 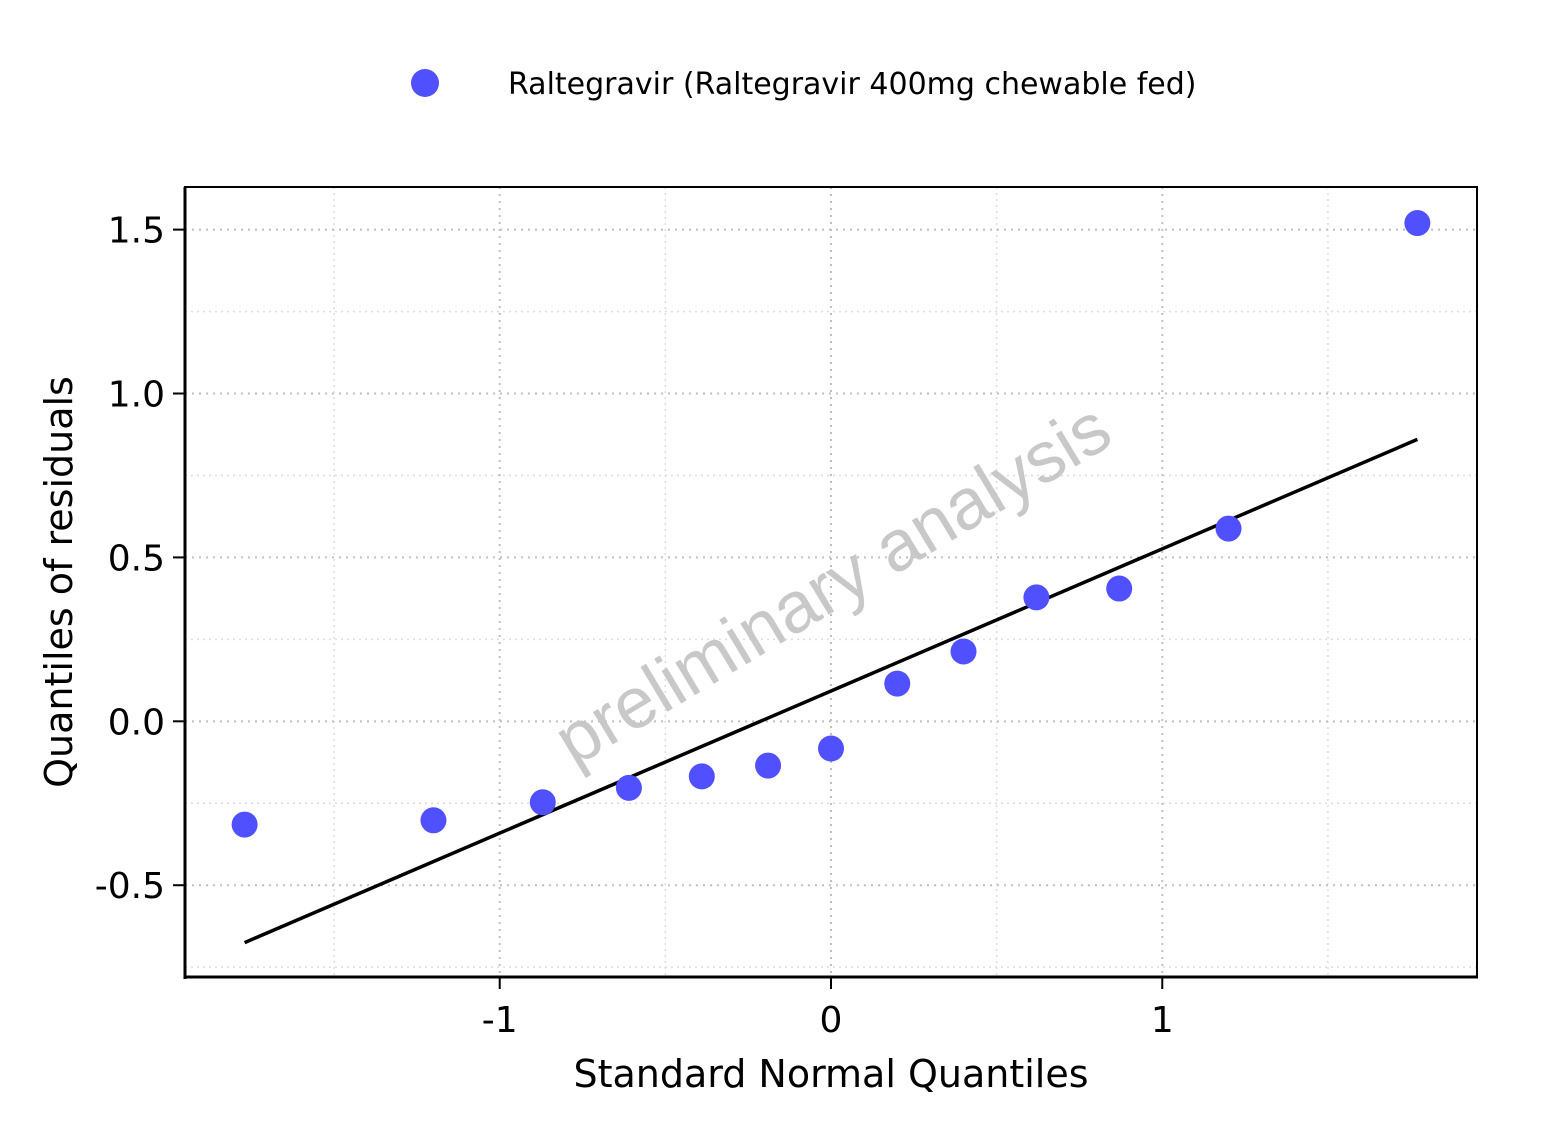 I want to click on y-tick-label: 0.5, so click(x=136, y=558).